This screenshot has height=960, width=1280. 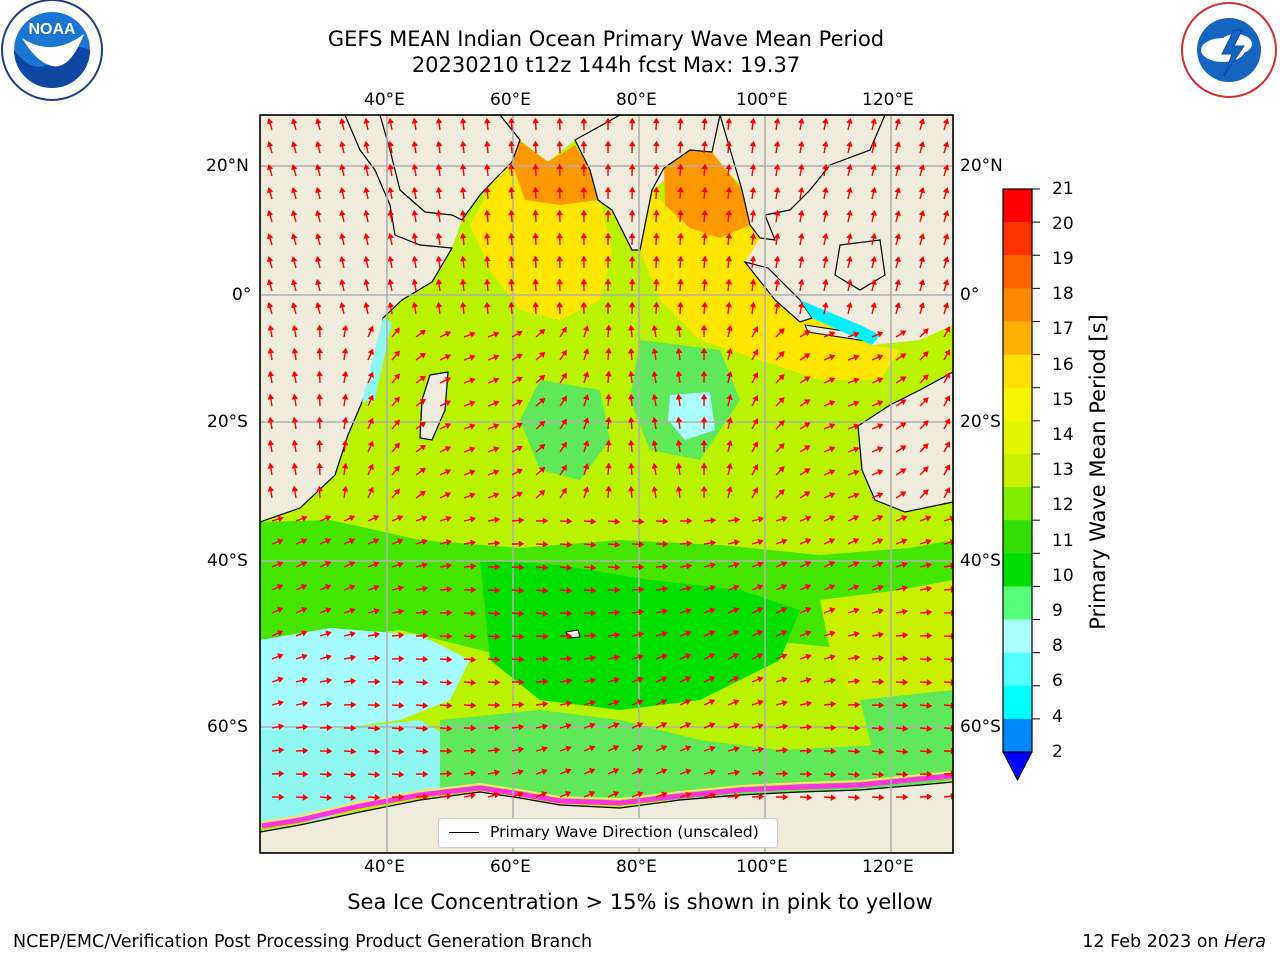 What do you see at coordinates (555, 172) in the screenshot?
I see `arabian-sea-high-period` at bounding box center [555, 172].